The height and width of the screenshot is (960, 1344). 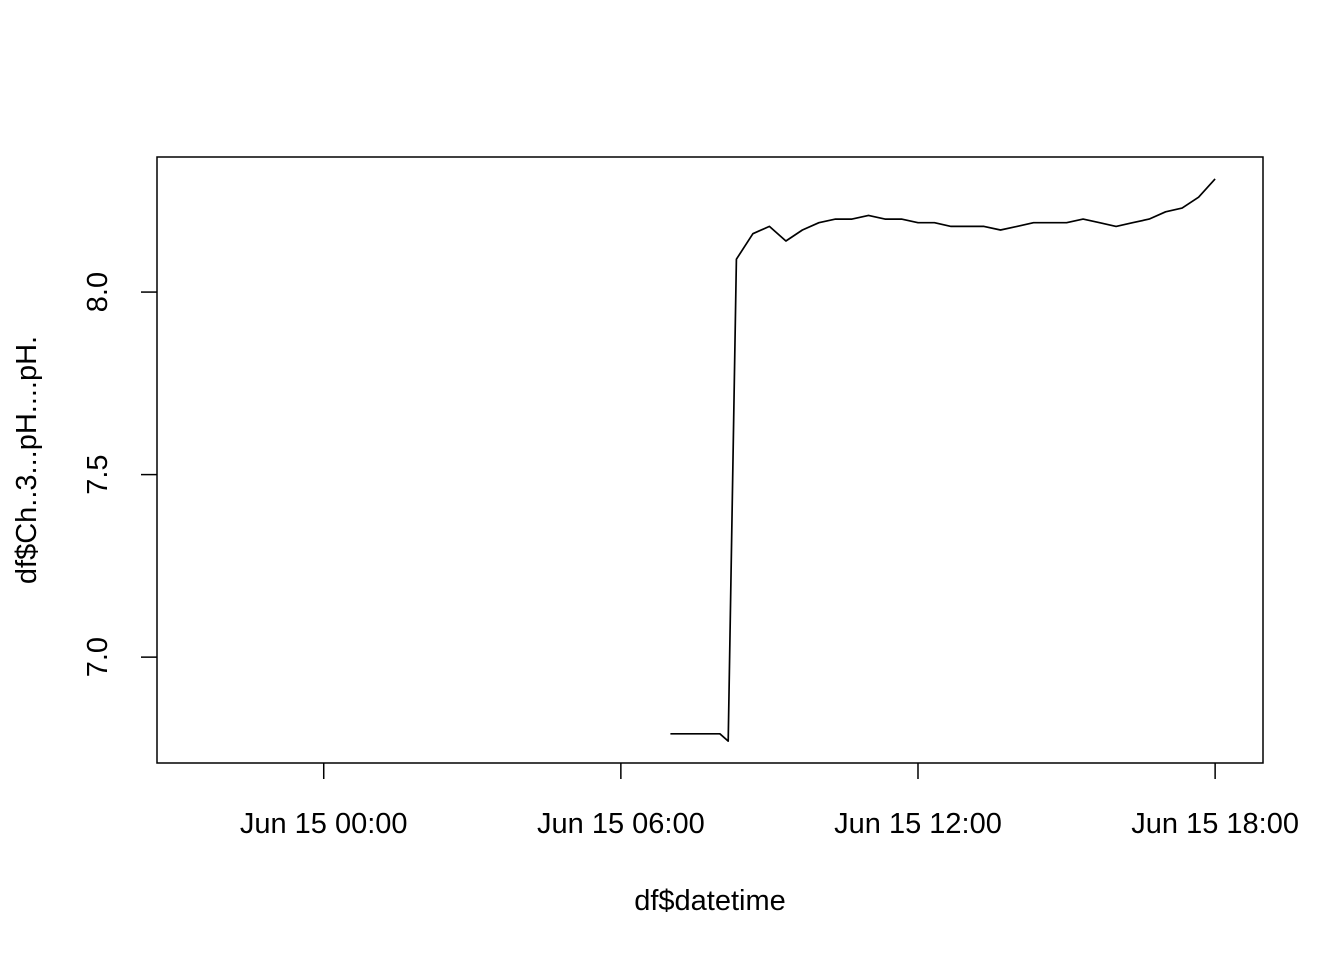 What do you see at coordinates (98, 474) in the screenshot?
I see `y-tick-label-1: 7.5` at bounding box center [98, 474].